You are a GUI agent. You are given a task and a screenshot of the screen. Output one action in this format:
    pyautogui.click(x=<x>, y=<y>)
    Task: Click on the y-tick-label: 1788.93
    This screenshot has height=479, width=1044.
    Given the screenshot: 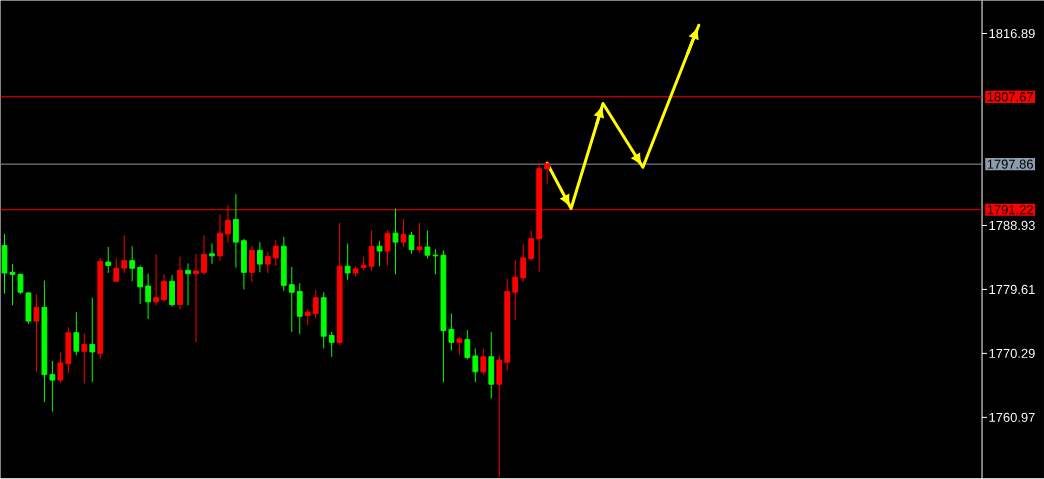 What is the action you would take?
    pyautogui.click(x=1012, y=225)
    